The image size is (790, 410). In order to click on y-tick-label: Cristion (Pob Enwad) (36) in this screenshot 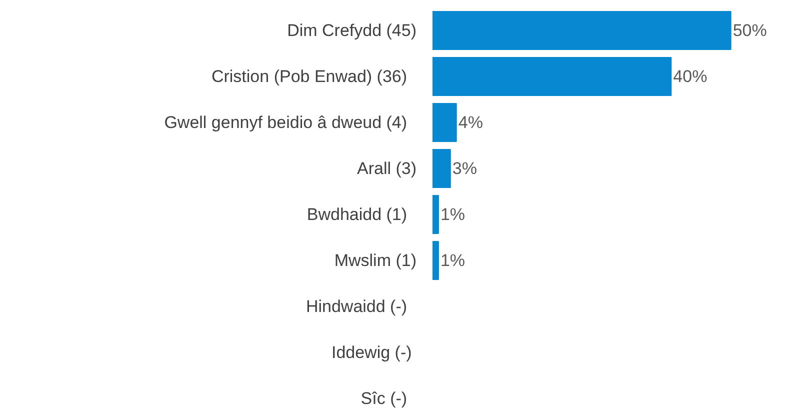, I will do `click(309, 76)`.